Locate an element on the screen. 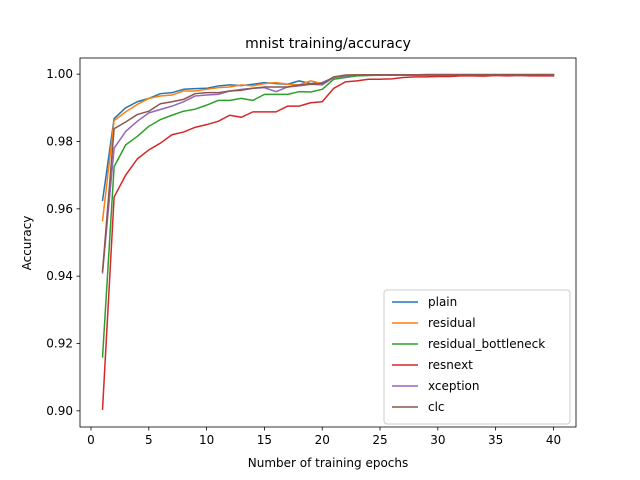 This screenshot has height=480, width=640. x-tick-label: 40 is located at coordinates (553, 440).